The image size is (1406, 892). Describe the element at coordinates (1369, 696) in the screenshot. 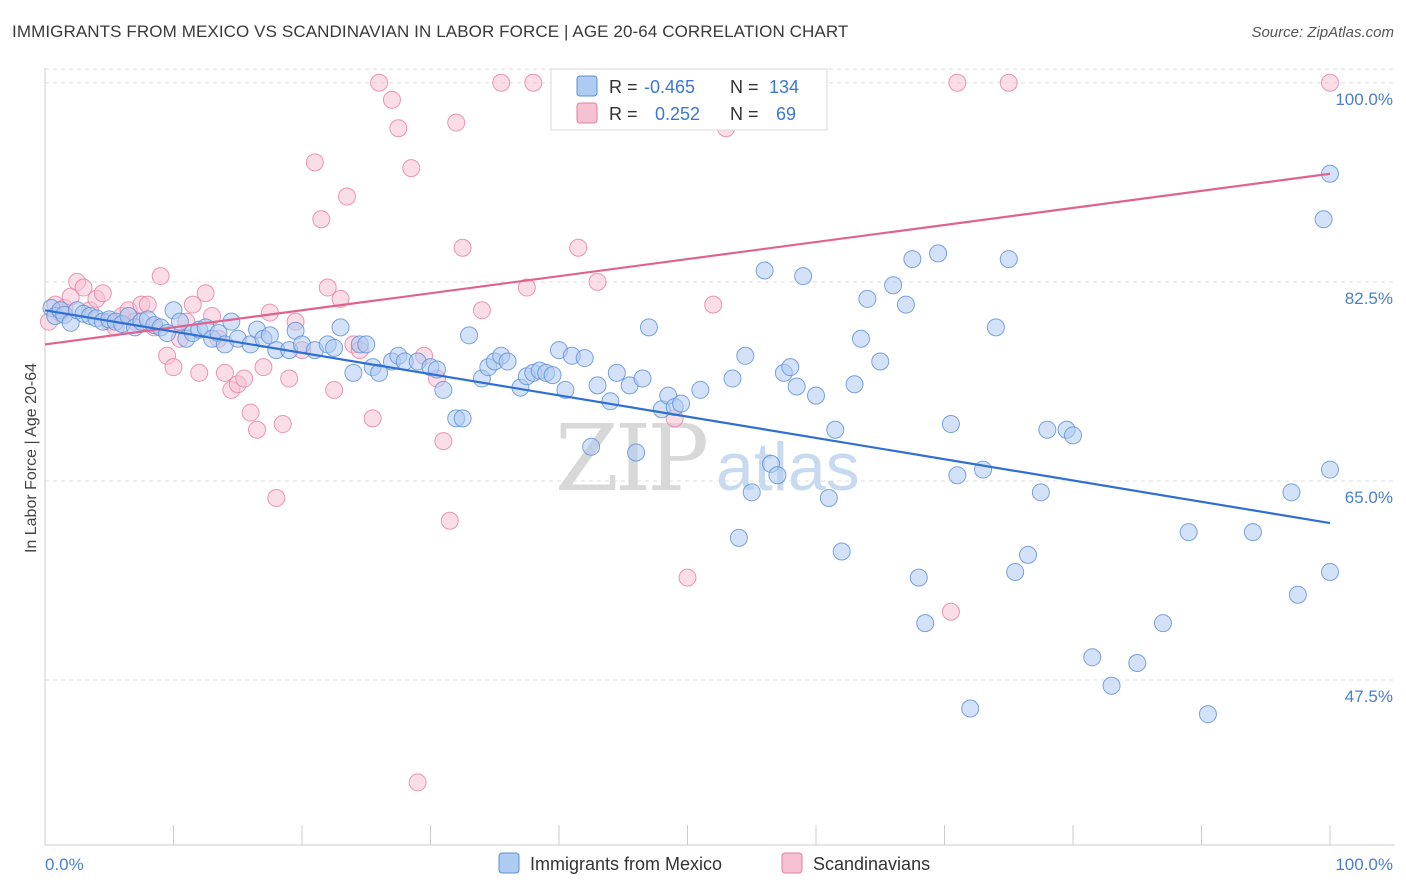

I see `y-tick-label: 47.5%` at that location.